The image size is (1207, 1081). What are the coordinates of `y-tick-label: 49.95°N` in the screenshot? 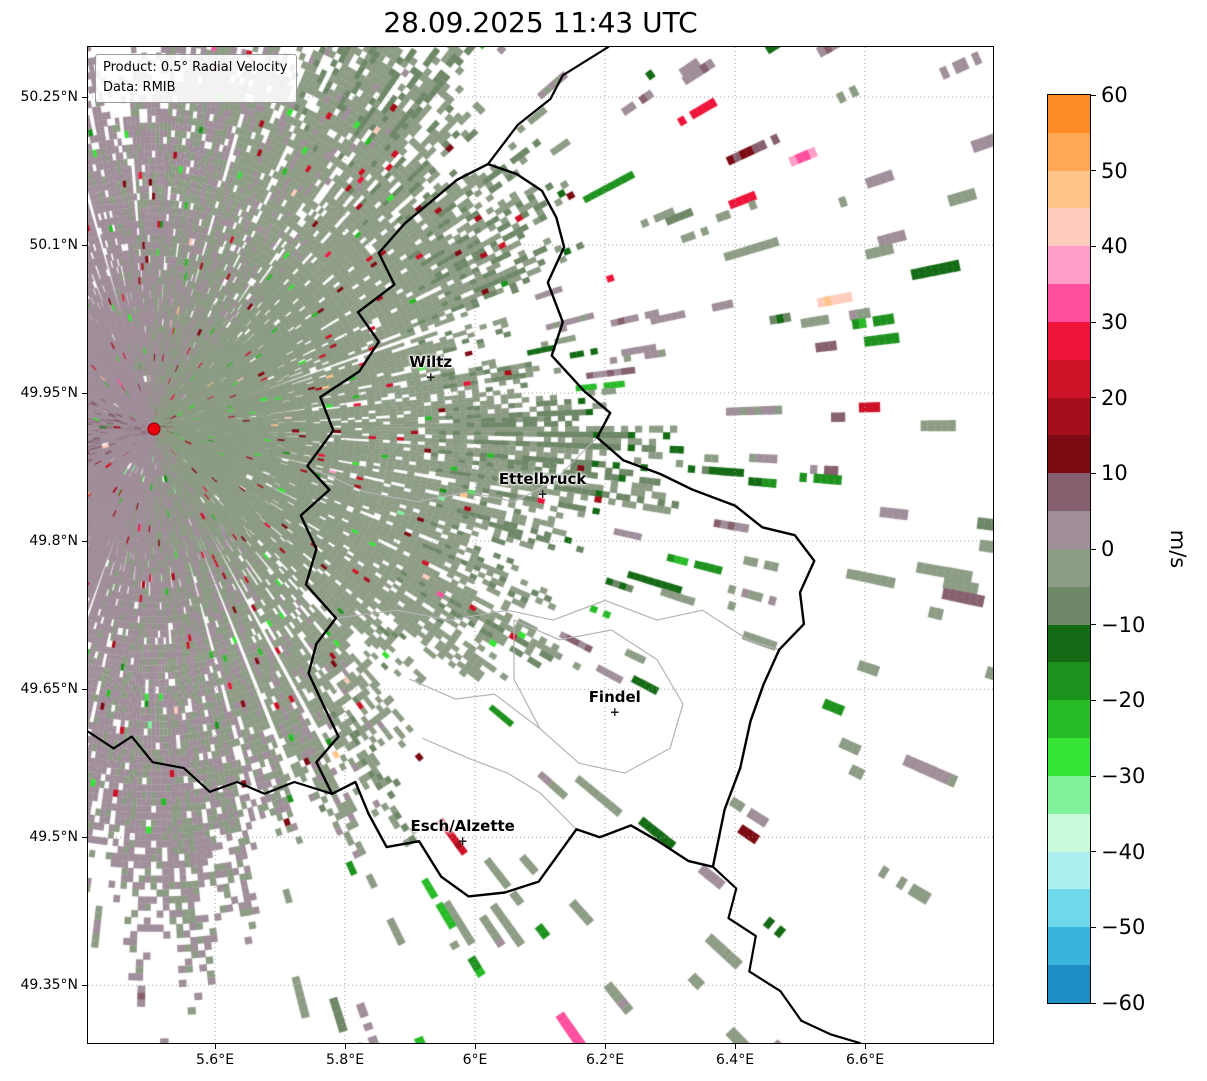 It's located at (49, 393).